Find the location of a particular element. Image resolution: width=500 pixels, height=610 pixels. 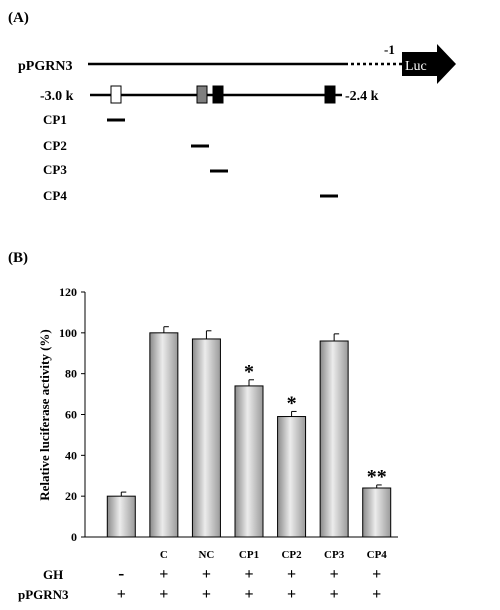

bar-nc is located at coordinates (206, 438).